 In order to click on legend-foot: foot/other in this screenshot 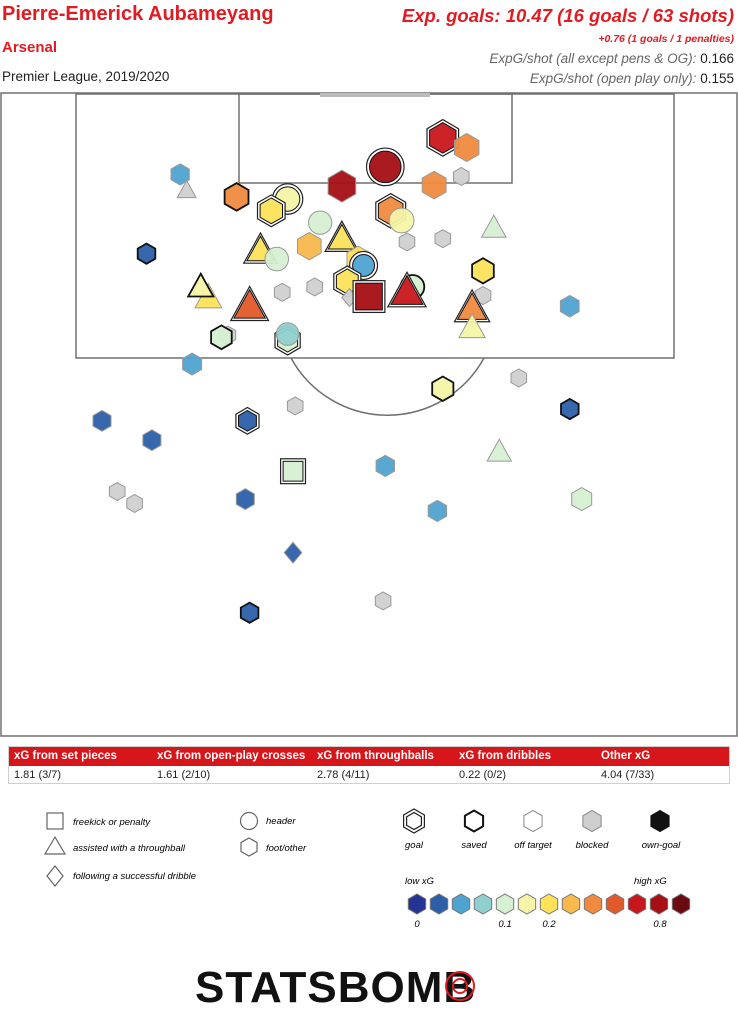, I will do `click(286, 848)`.